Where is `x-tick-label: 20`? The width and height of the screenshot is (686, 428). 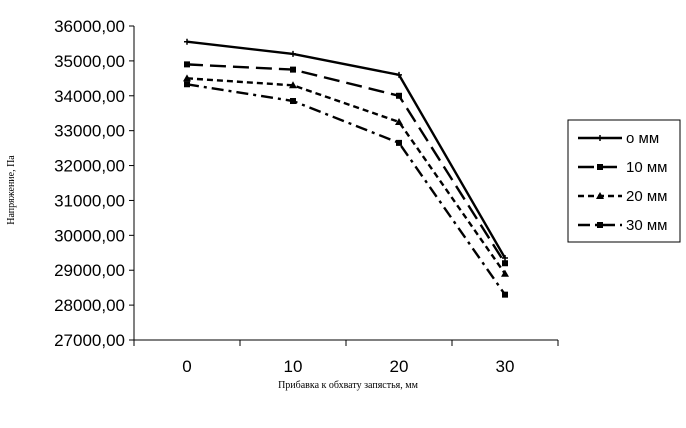 x-tick-label: 20 is located at coordinates (399, 366).